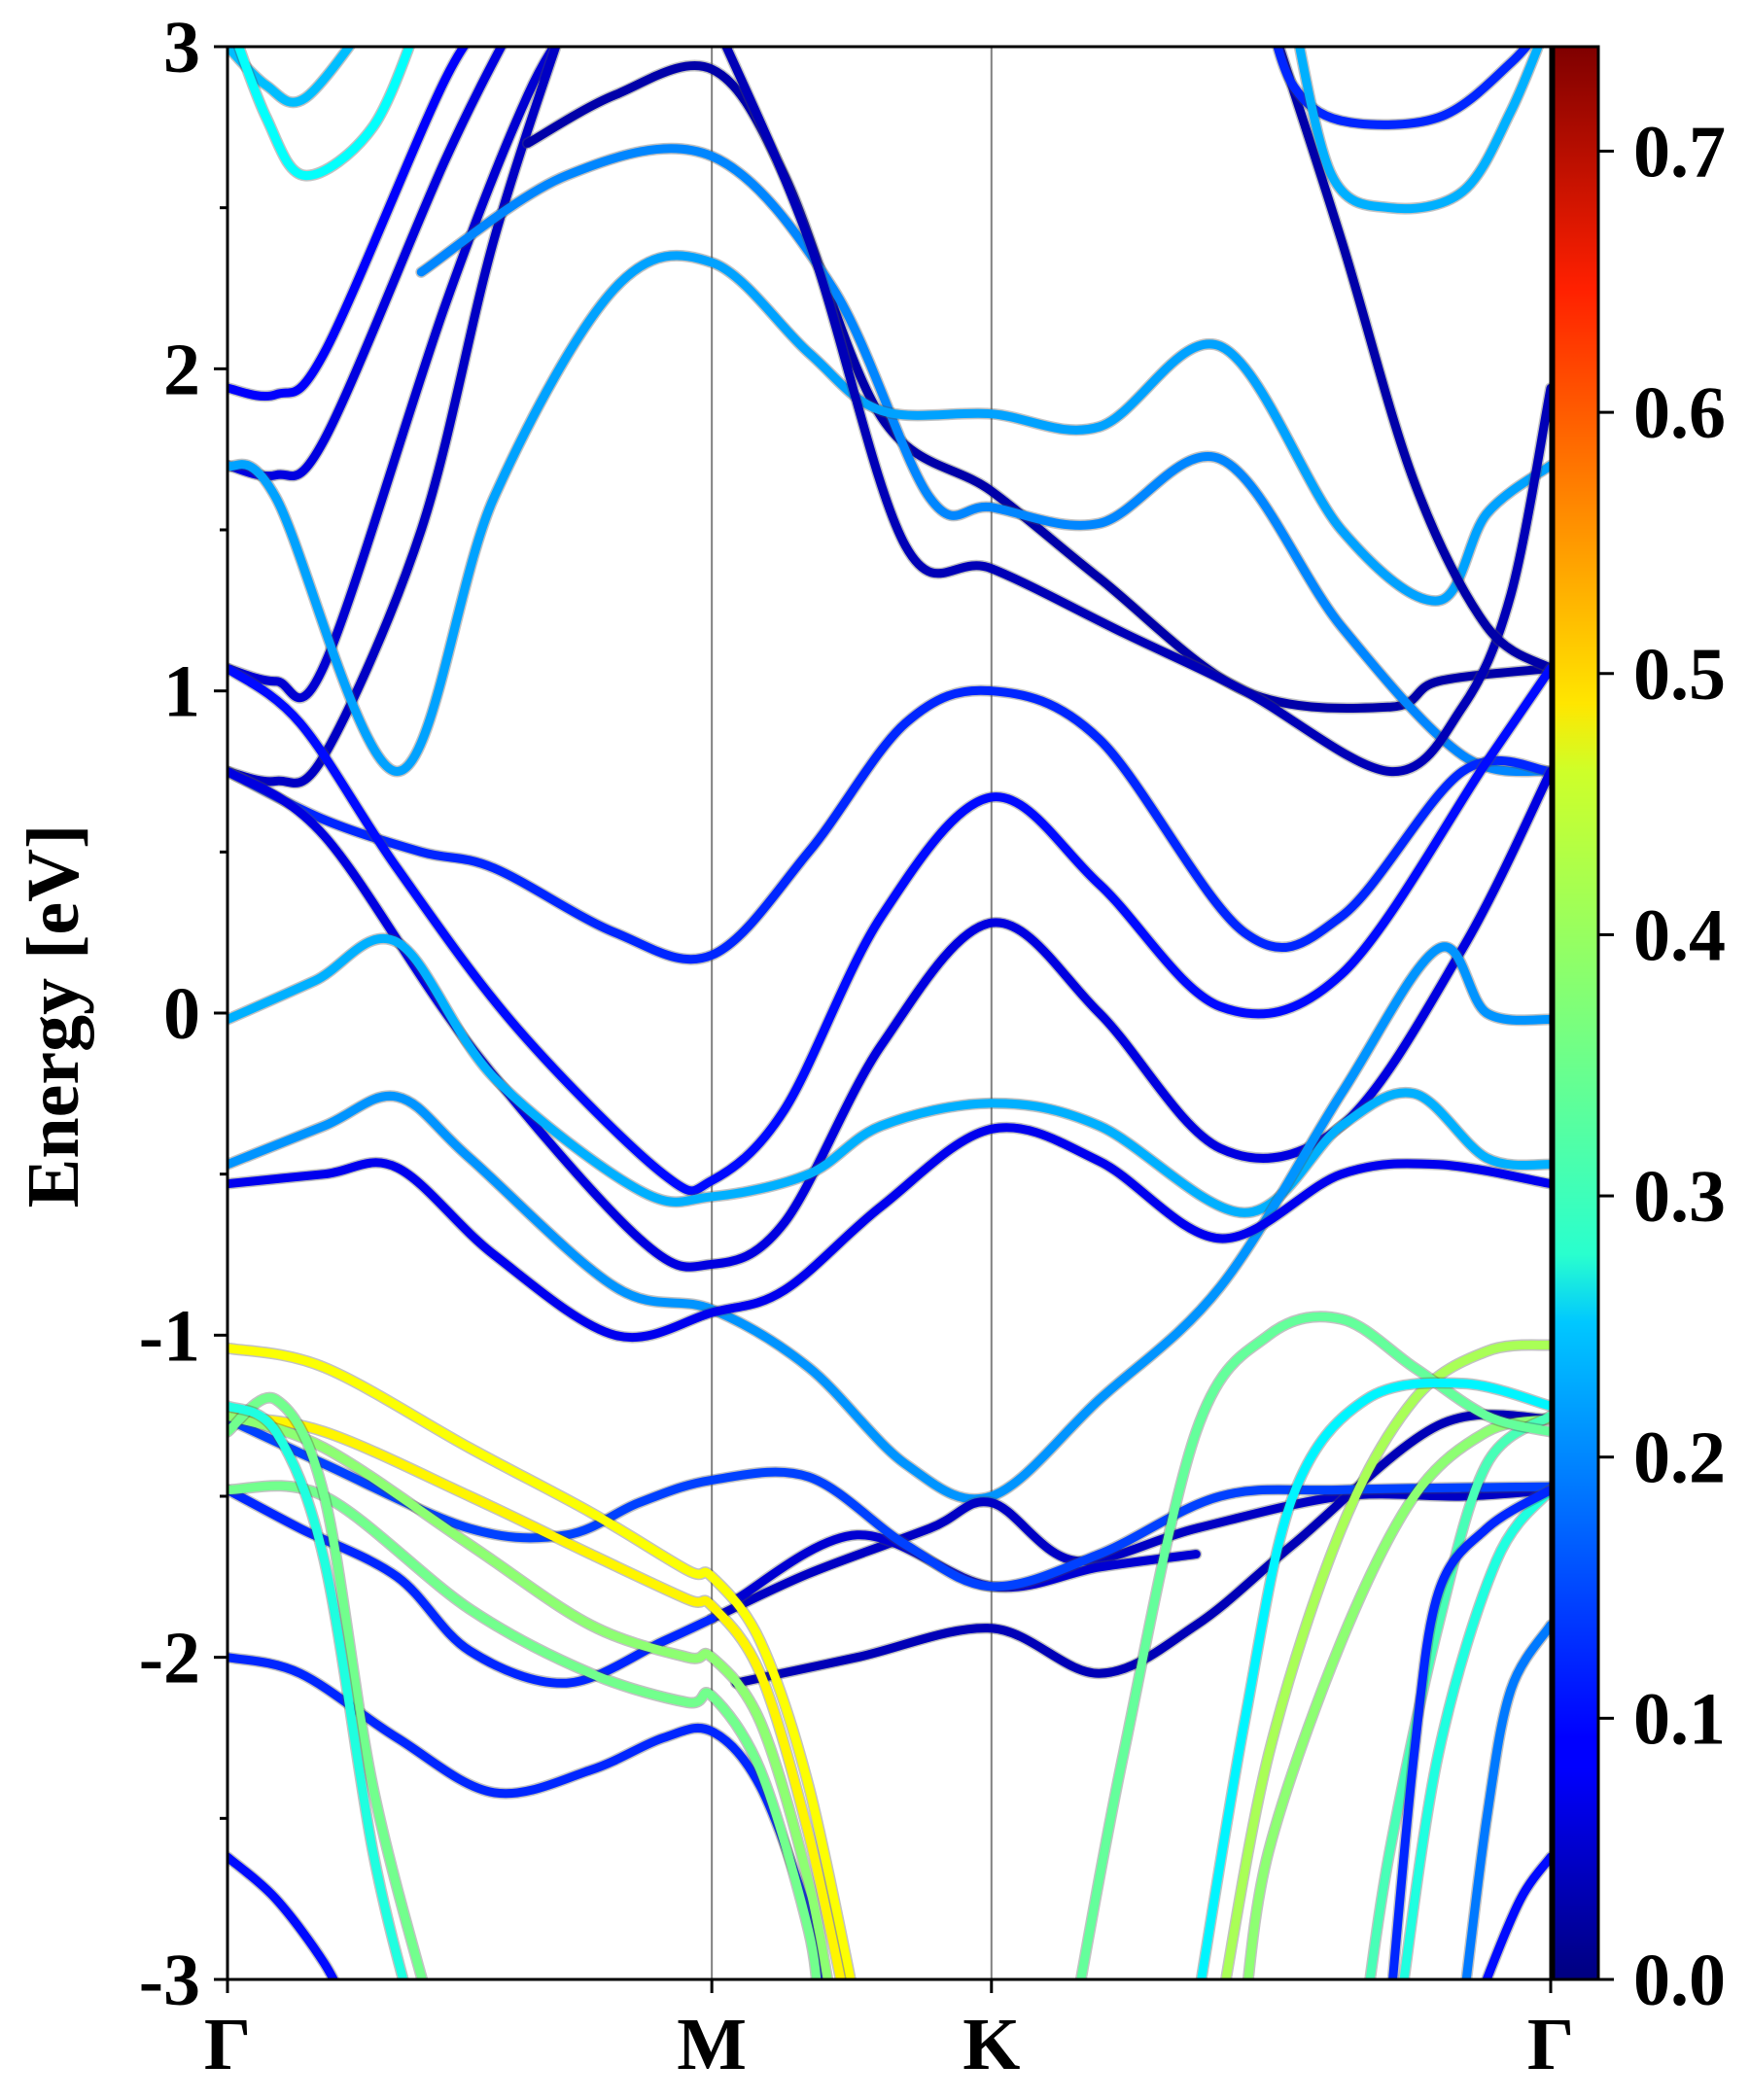  I want to click on colorbar-axis: 0.0 0.1 0.2 0.3 0.4 0.5 0.6 0.7, so click(1662, 1066).